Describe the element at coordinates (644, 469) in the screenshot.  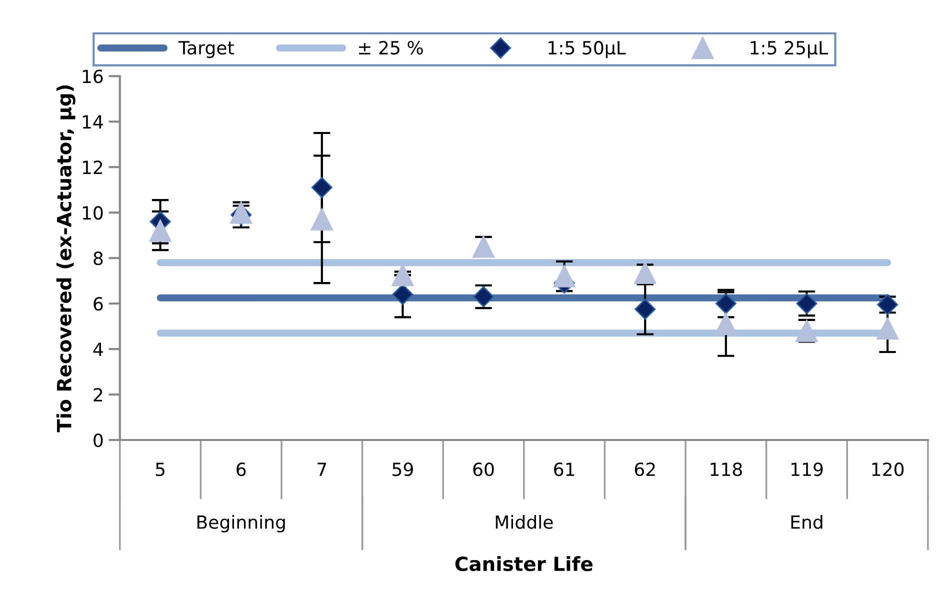
I see `x-tick-label: 62` at that location.